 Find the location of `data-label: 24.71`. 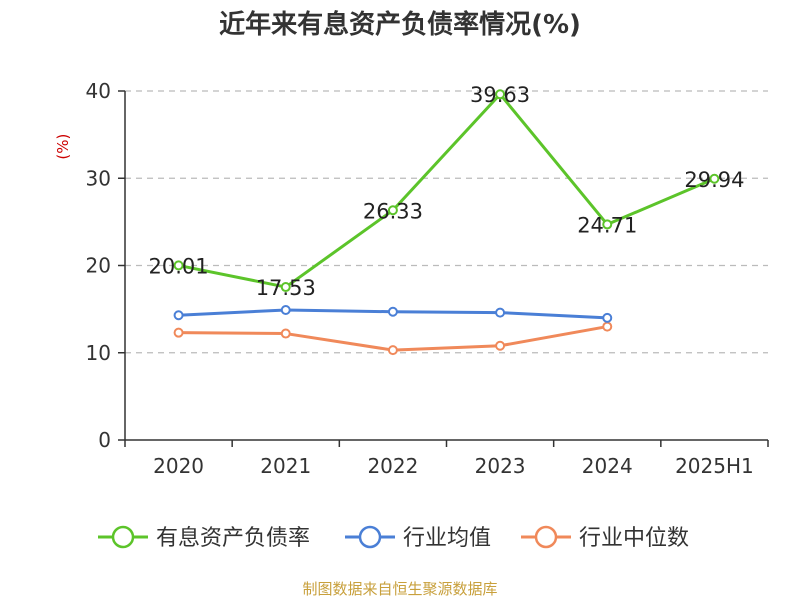

data-label: 24.71 is located at coordinates (607, 225).